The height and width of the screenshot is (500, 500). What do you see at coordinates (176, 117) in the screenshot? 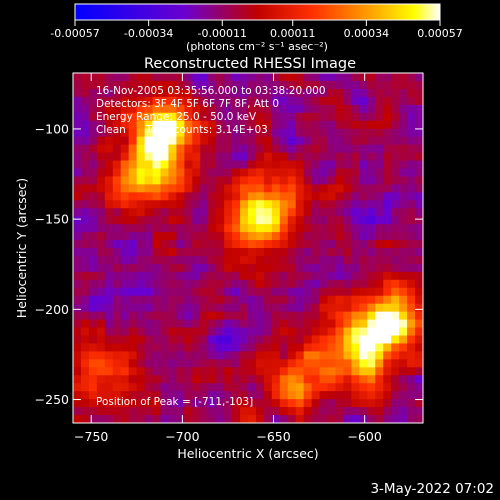
I see `energy-range-text: Energy Range: 25.0 - 50.0 keV` at bounding box center [176, 117].